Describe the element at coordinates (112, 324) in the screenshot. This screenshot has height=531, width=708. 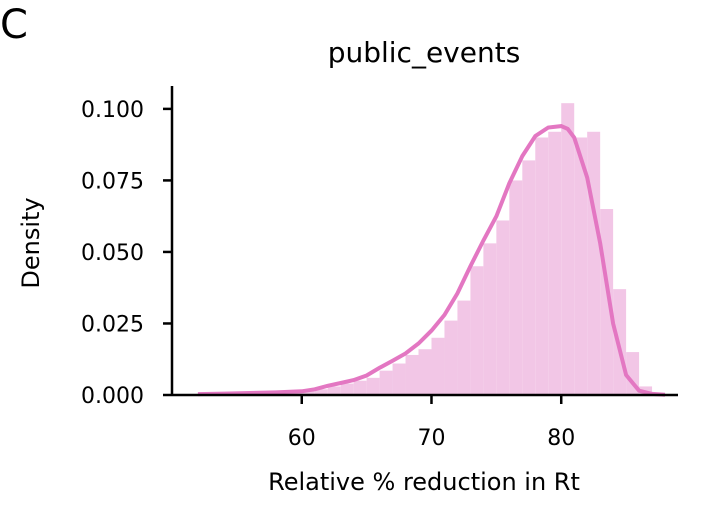
I see `y-tick-label: 0.025` at that location.